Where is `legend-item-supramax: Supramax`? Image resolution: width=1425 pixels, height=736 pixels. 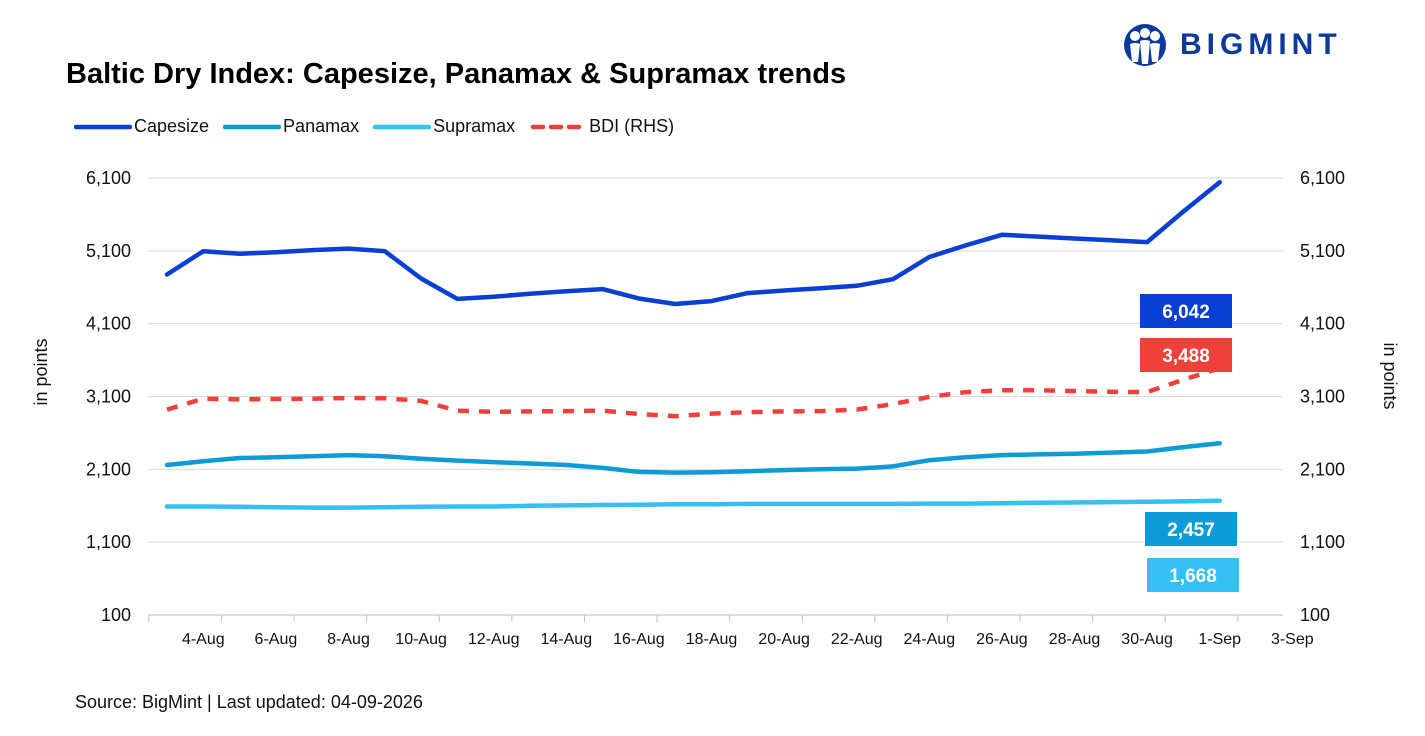 legend-item-supramax: Supramax is located at coordinates (444, 126).